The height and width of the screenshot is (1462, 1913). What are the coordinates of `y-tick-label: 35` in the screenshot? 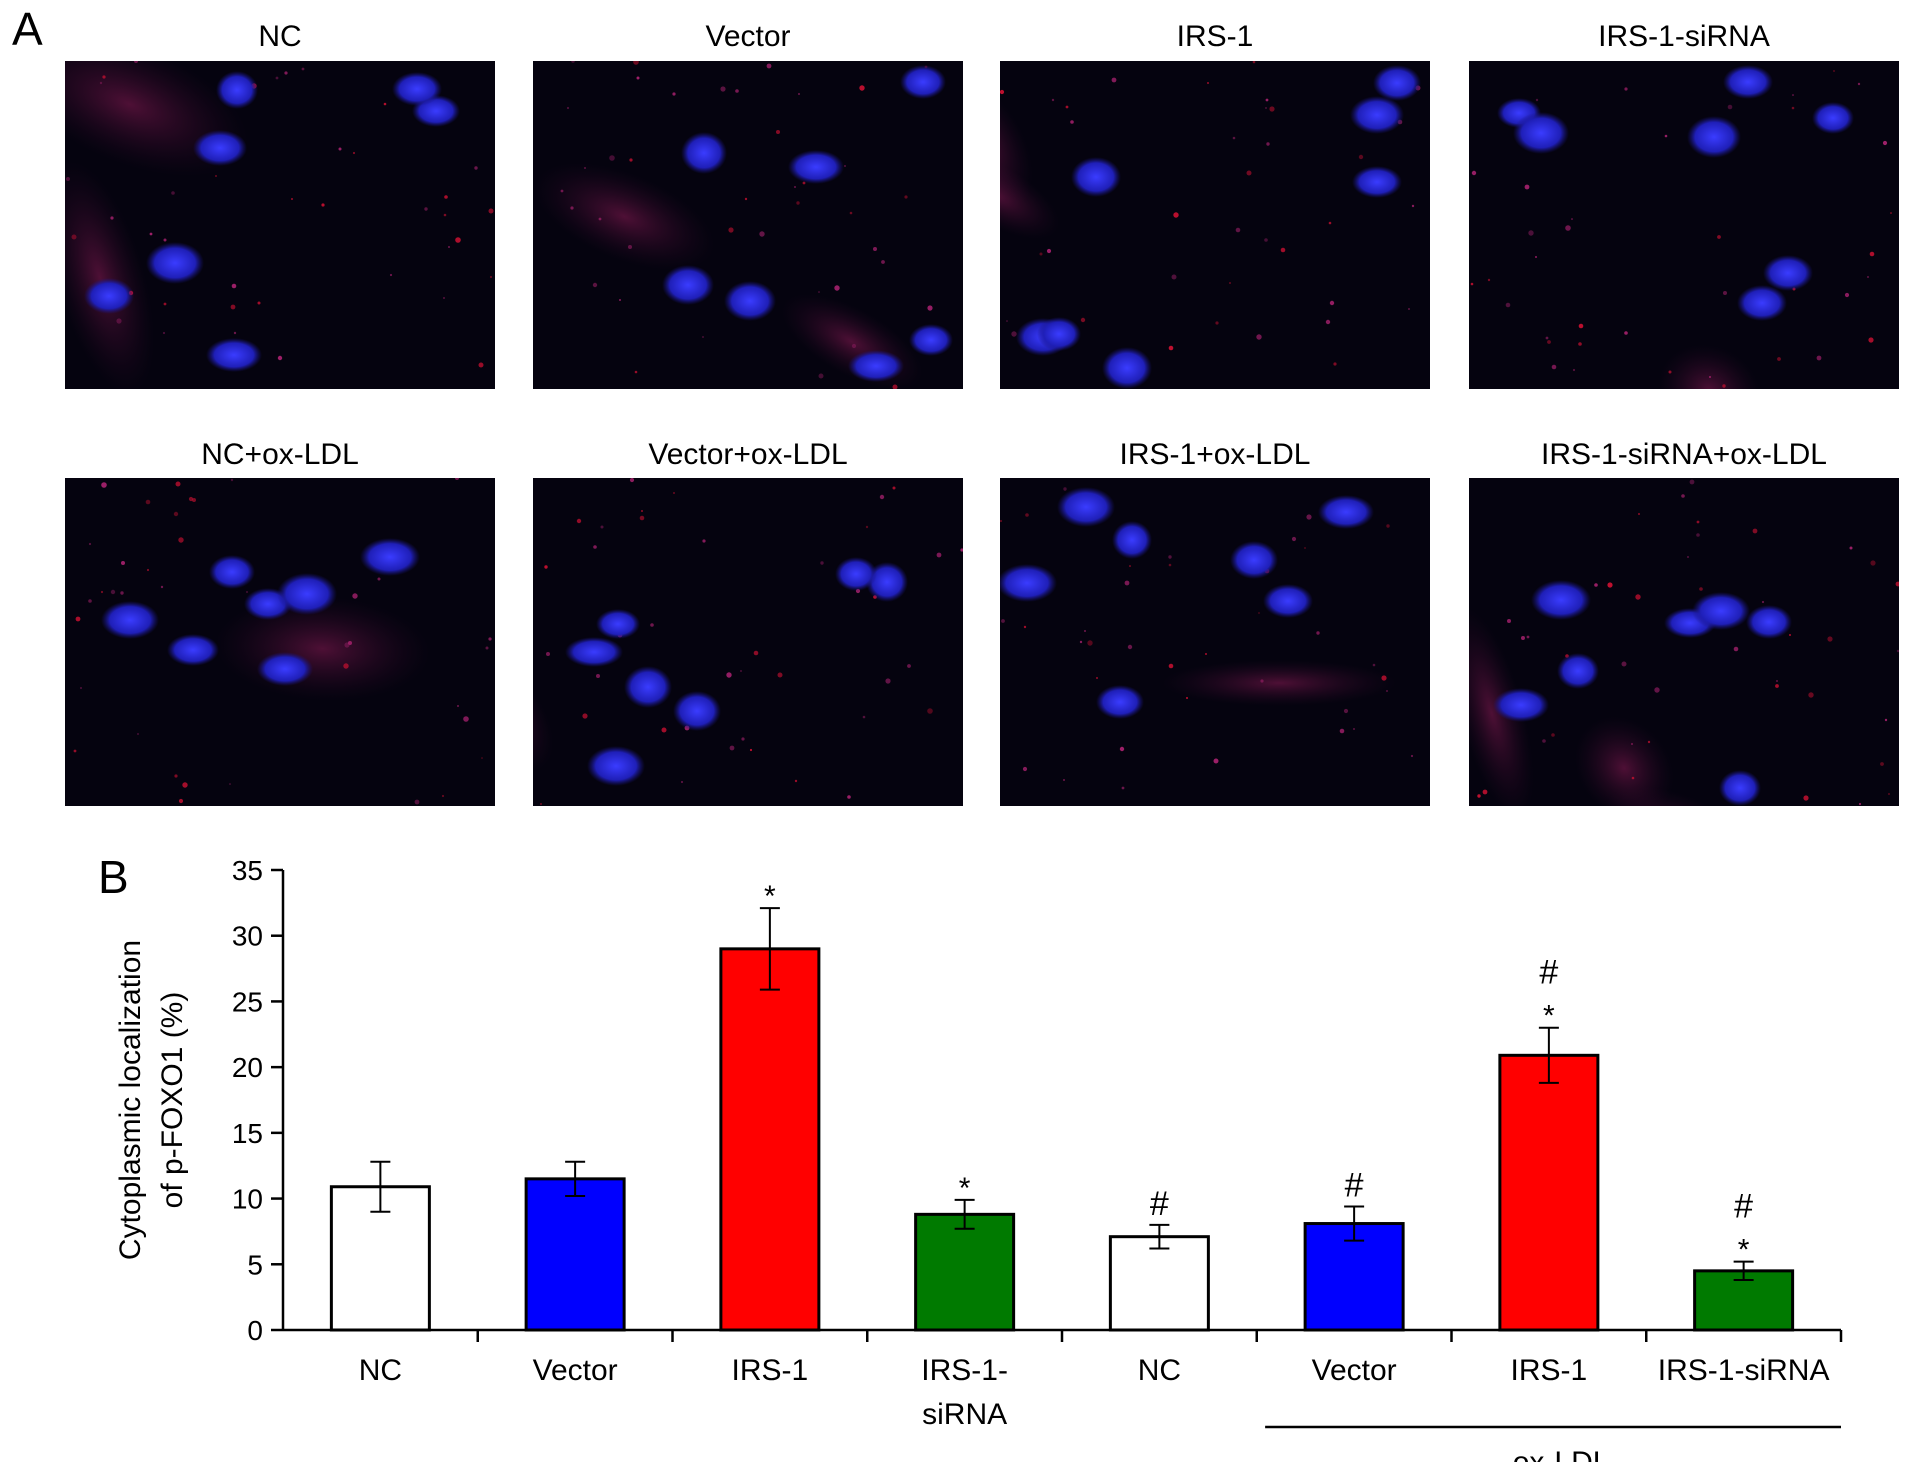 It's located at (247, 870).